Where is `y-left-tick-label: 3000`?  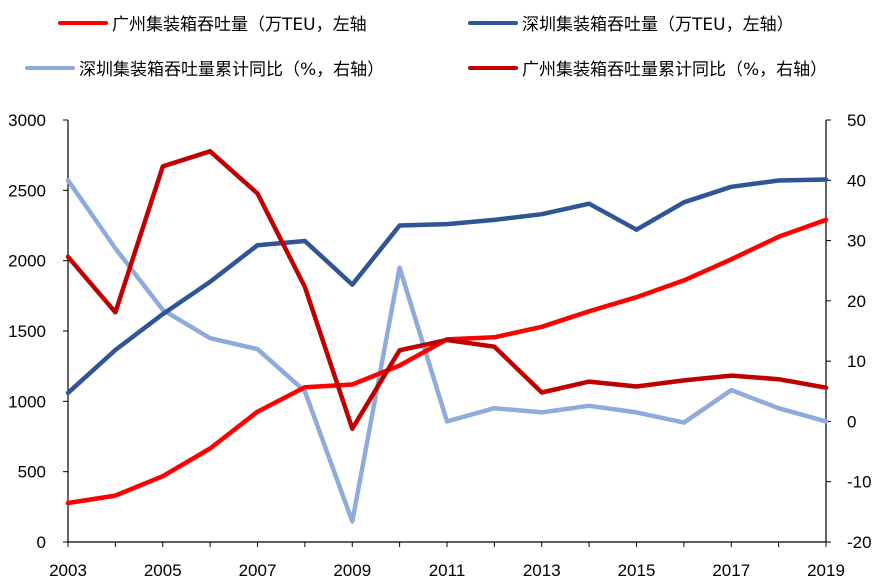 y-left-tick-label: 3000 is located at coordinates (27, 120).